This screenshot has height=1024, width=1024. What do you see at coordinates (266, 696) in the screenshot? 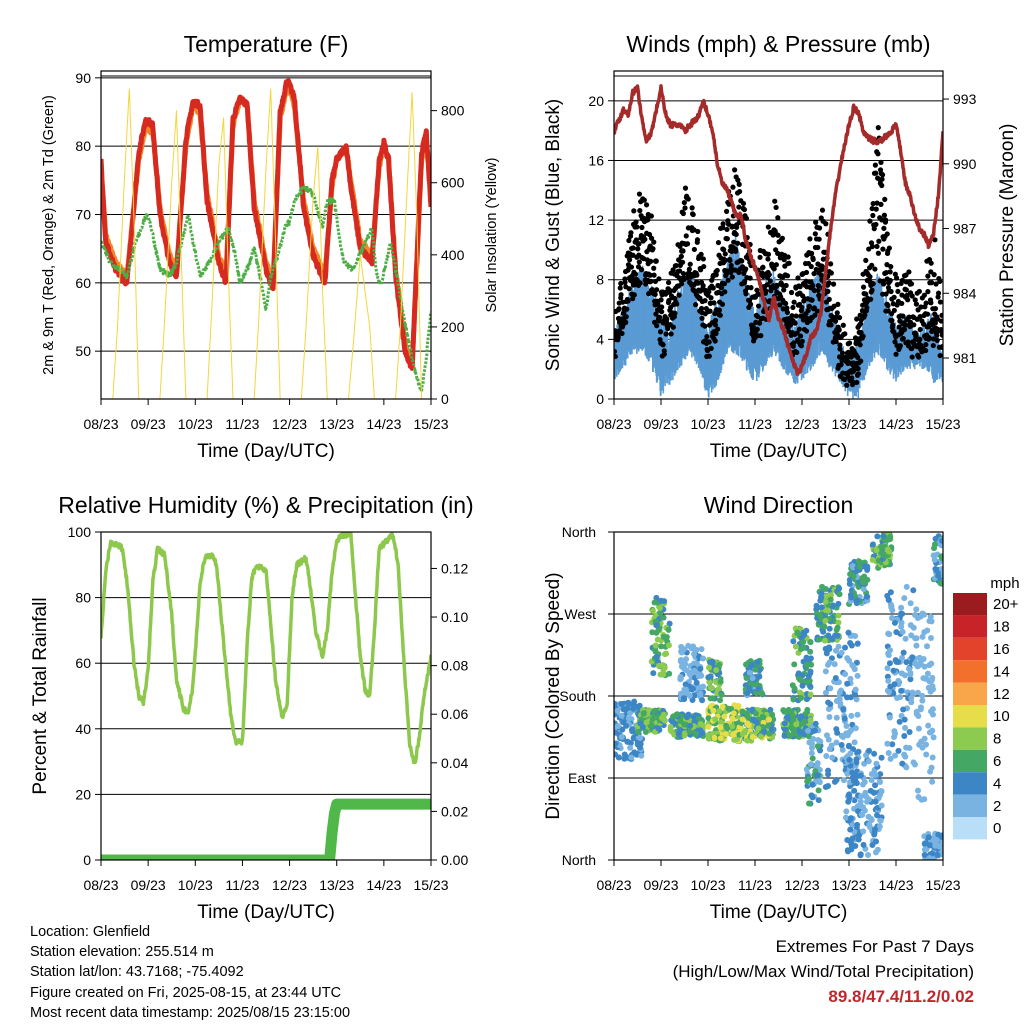
I see `axes-frame` at bounding box center [266, 696].